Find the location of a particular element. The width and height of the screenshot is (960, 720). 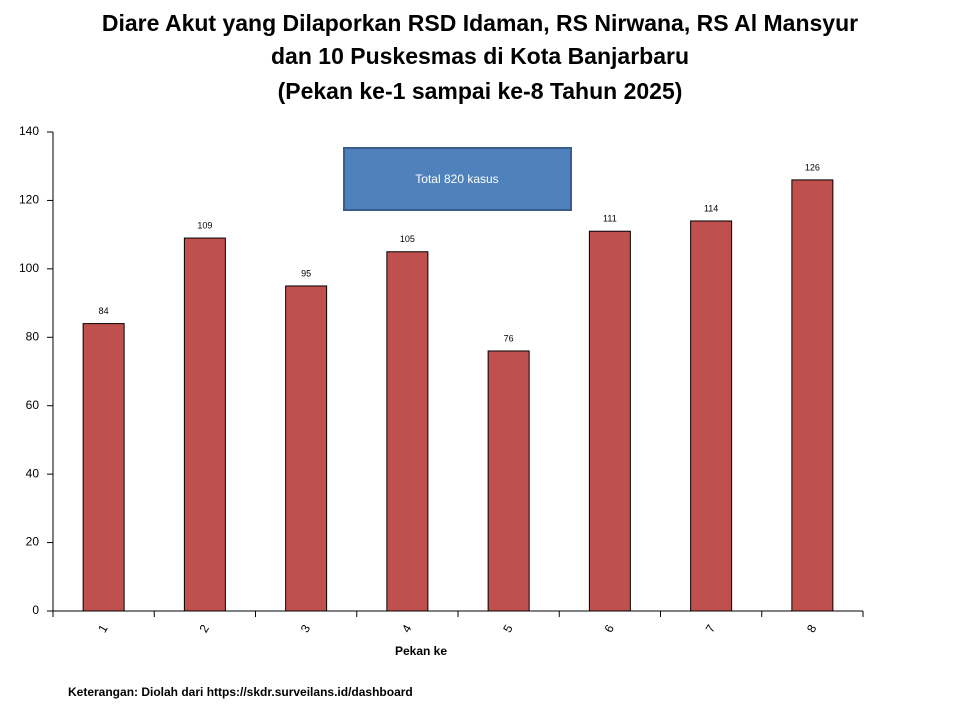

value-label: 126 is located at coordinates (812, 167).